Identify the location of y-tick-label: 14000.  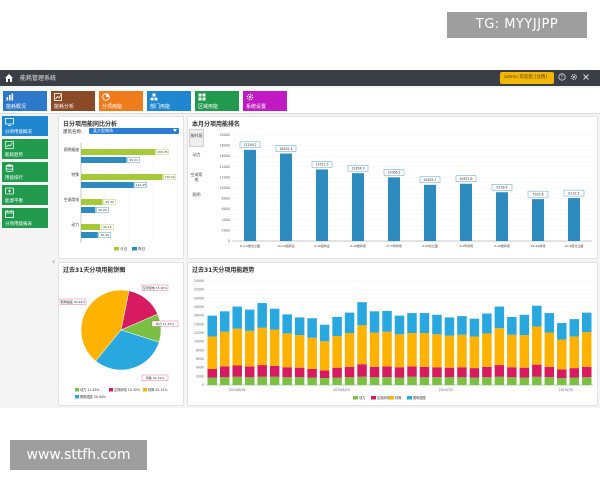
(199, 324).